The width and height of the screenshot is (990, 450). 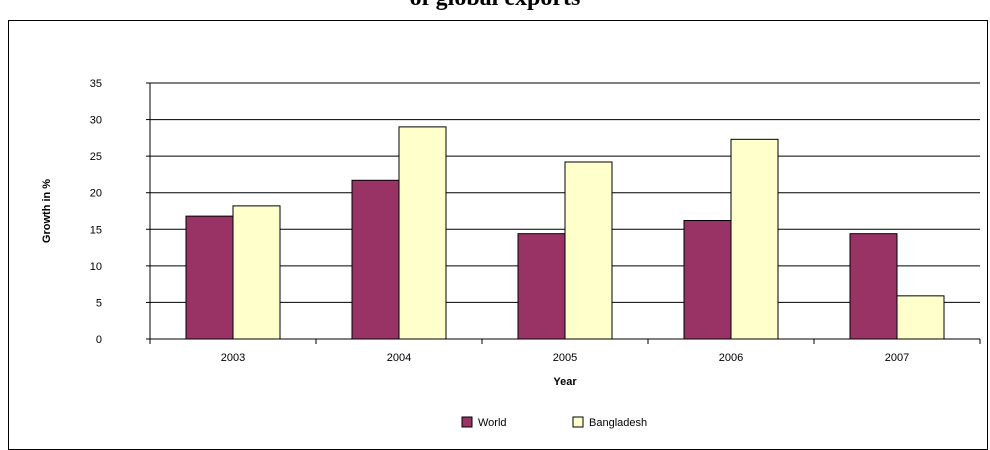 What do you see at coordinates (578, 422) in the screenshot?
I see `legend-swatch-bangladesh` at bounding box center [578, 422].